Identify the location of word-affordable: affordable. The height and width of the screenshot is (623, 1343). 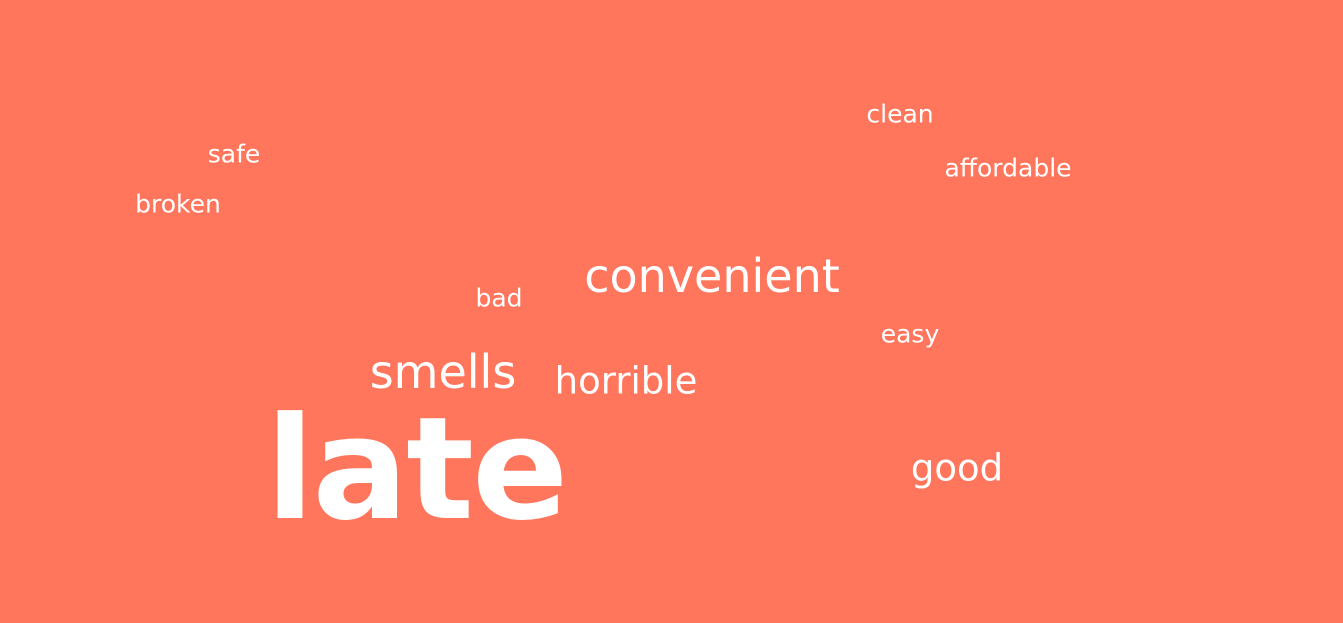
(1008, 168).